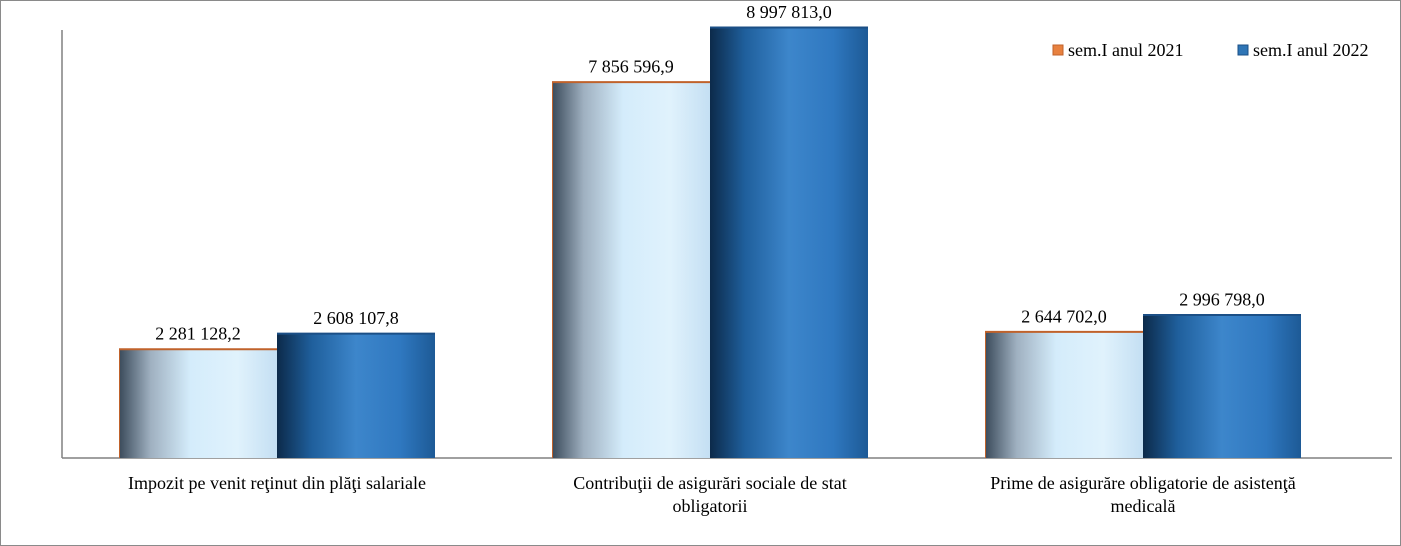  I want to click on data-label: 2 644 702,0, so click(1064, 316).